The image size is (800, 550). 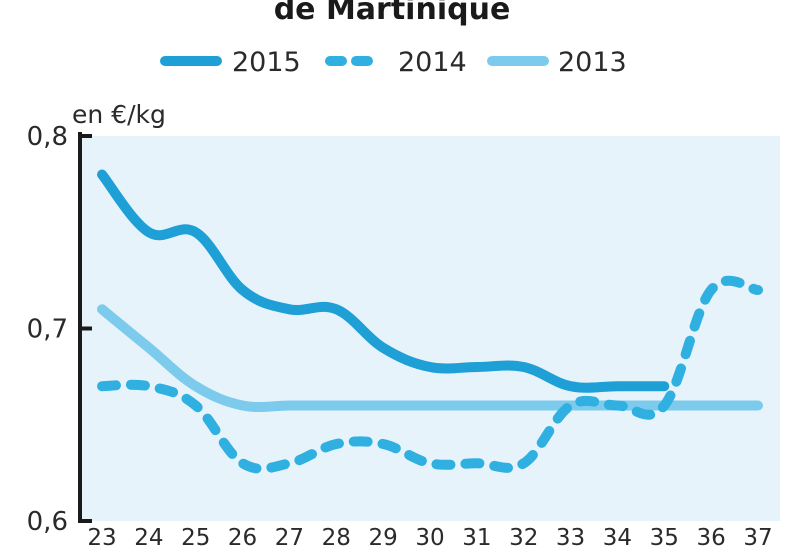 I want to click on x-tick-label: 35, so click(x=664, y=537).